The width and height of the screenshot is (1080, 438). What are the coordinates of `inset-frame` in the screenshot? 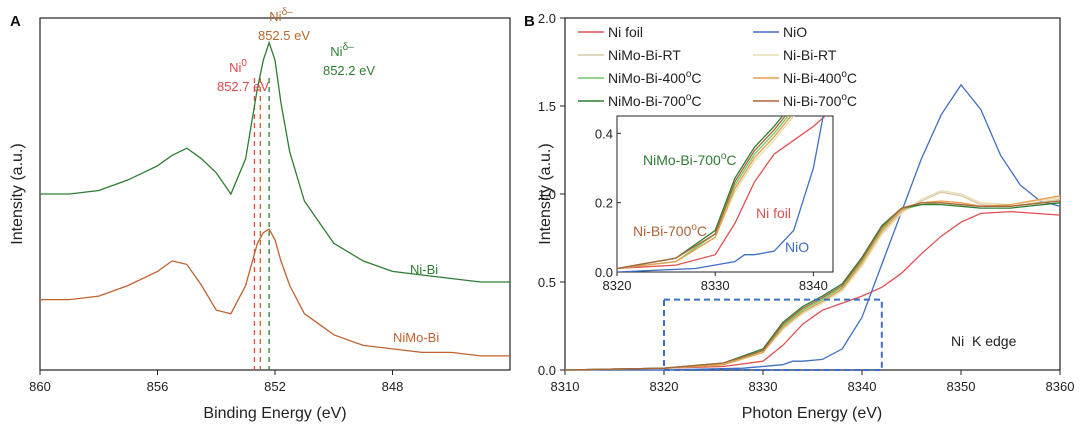 It's located at (725, 194).